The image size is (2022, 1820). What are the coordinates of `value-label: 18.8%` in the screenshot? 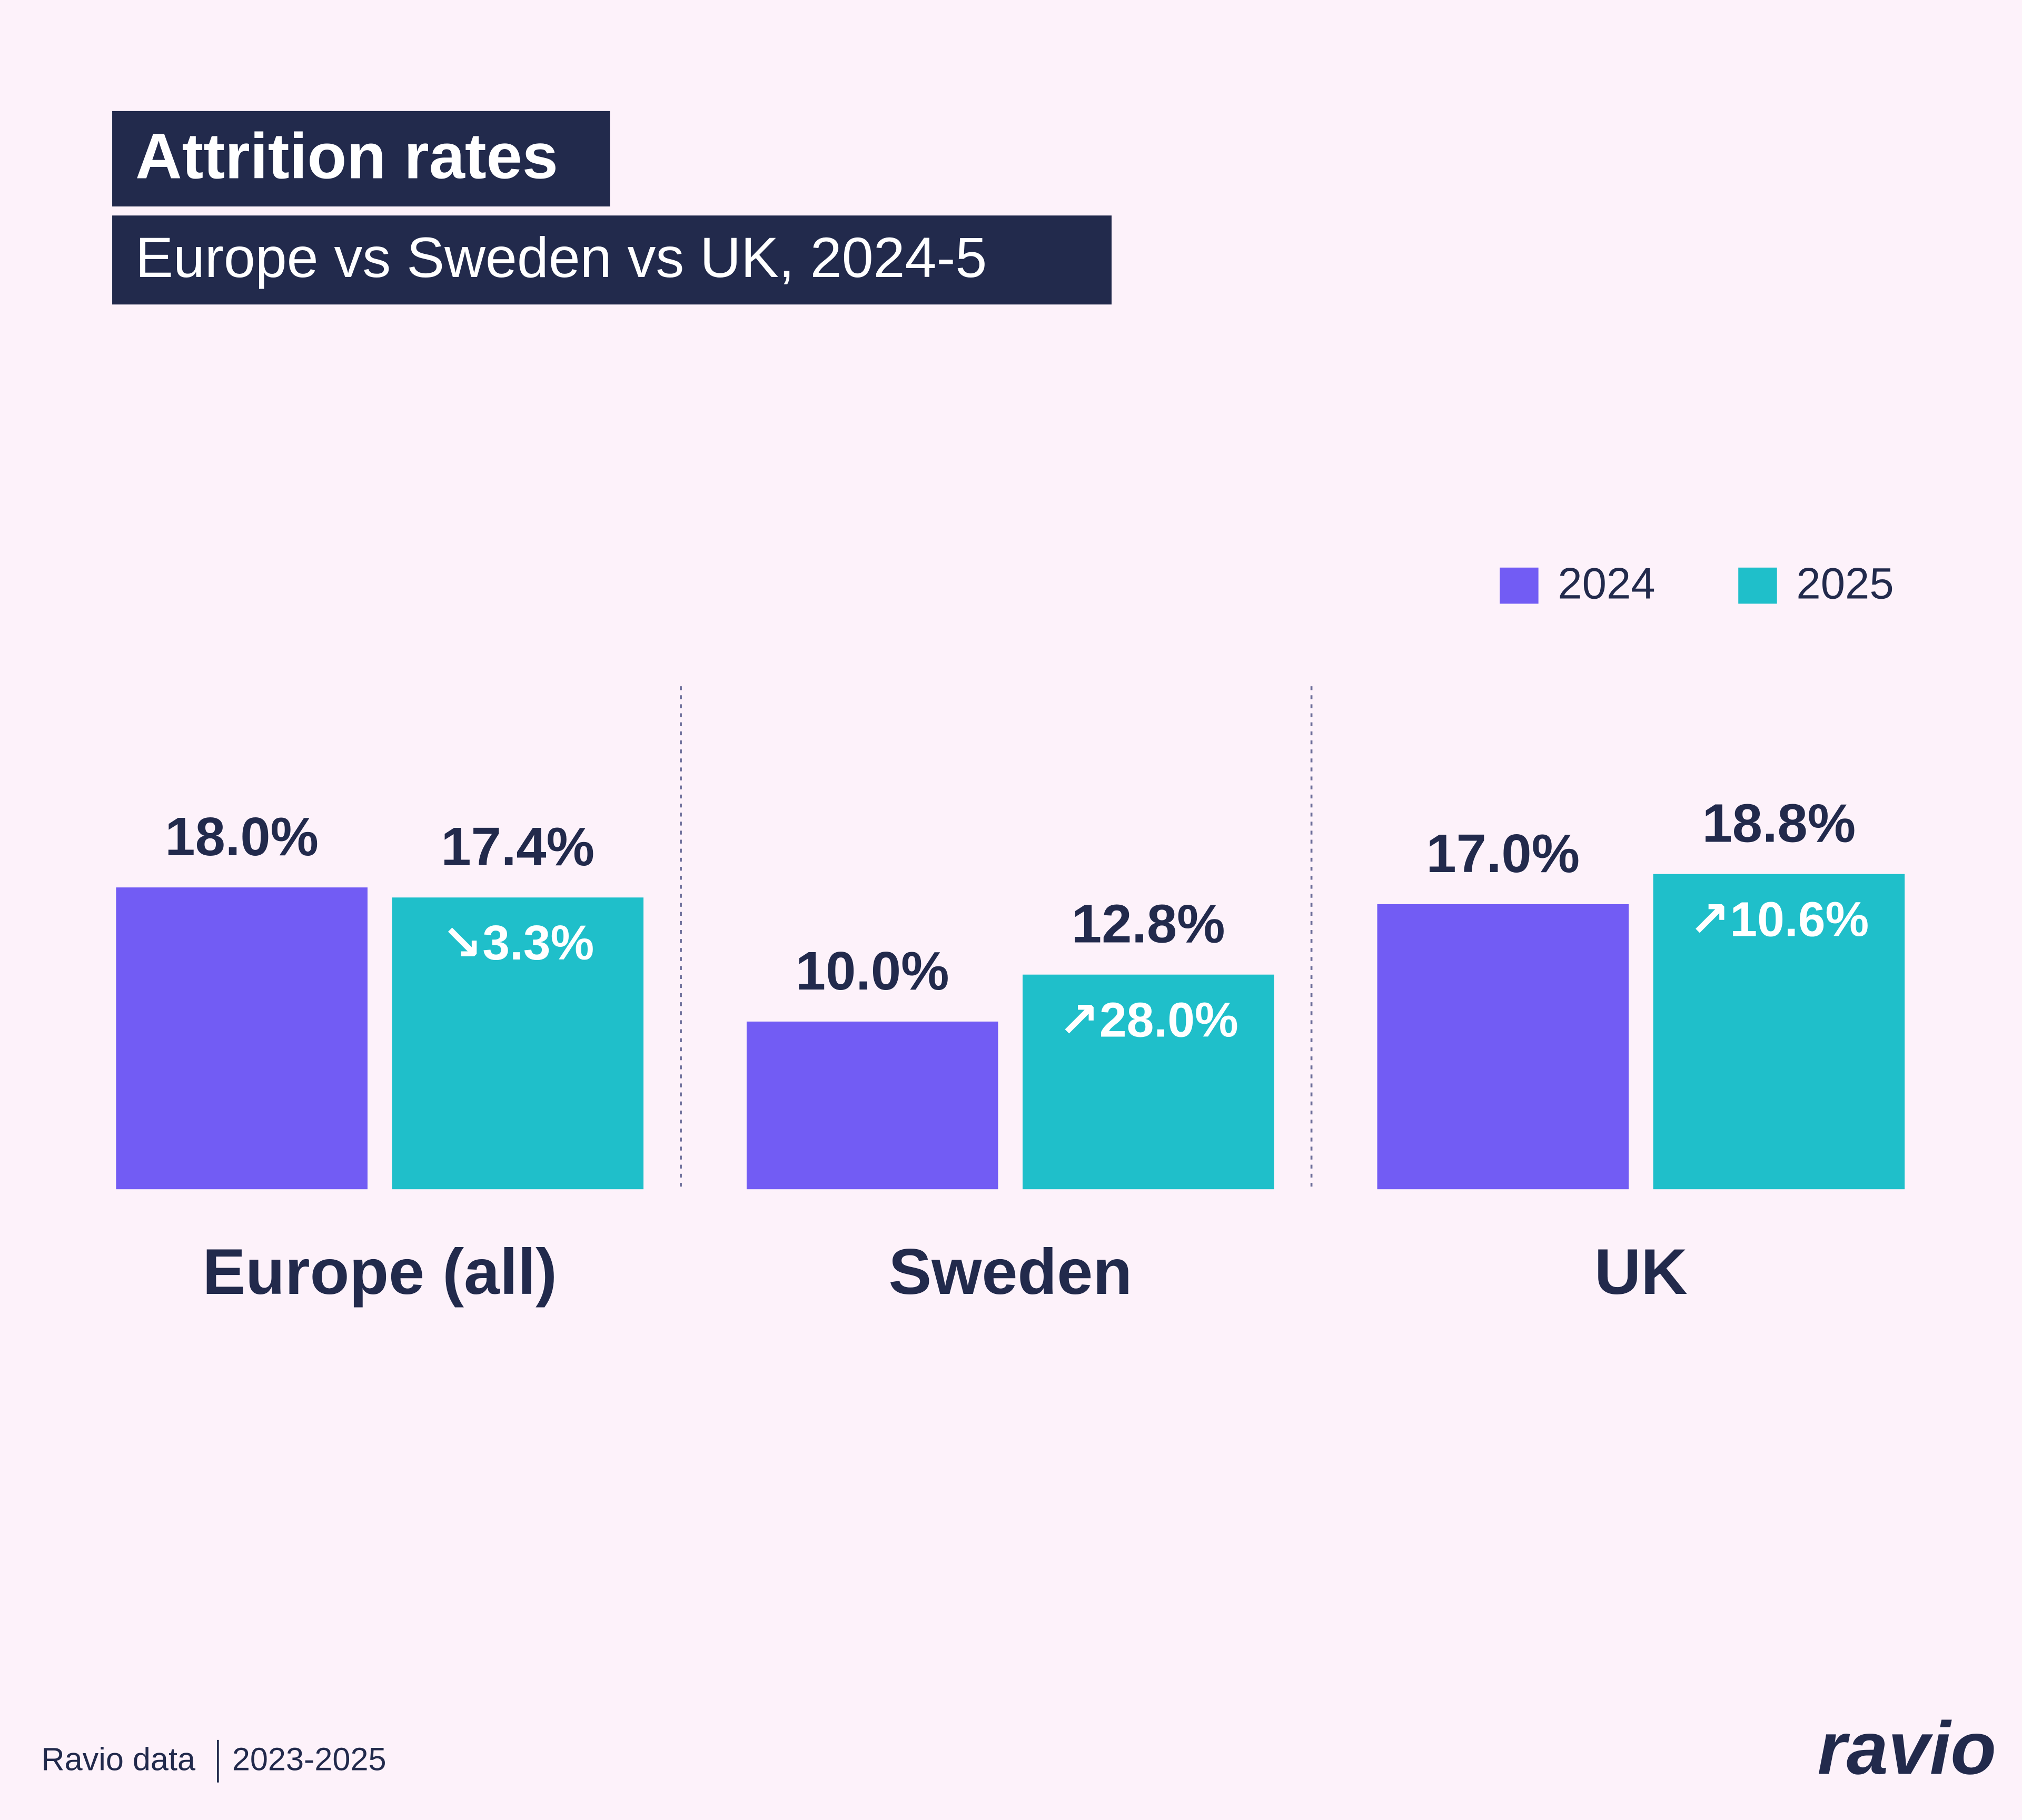 It's located at (1779, 823).